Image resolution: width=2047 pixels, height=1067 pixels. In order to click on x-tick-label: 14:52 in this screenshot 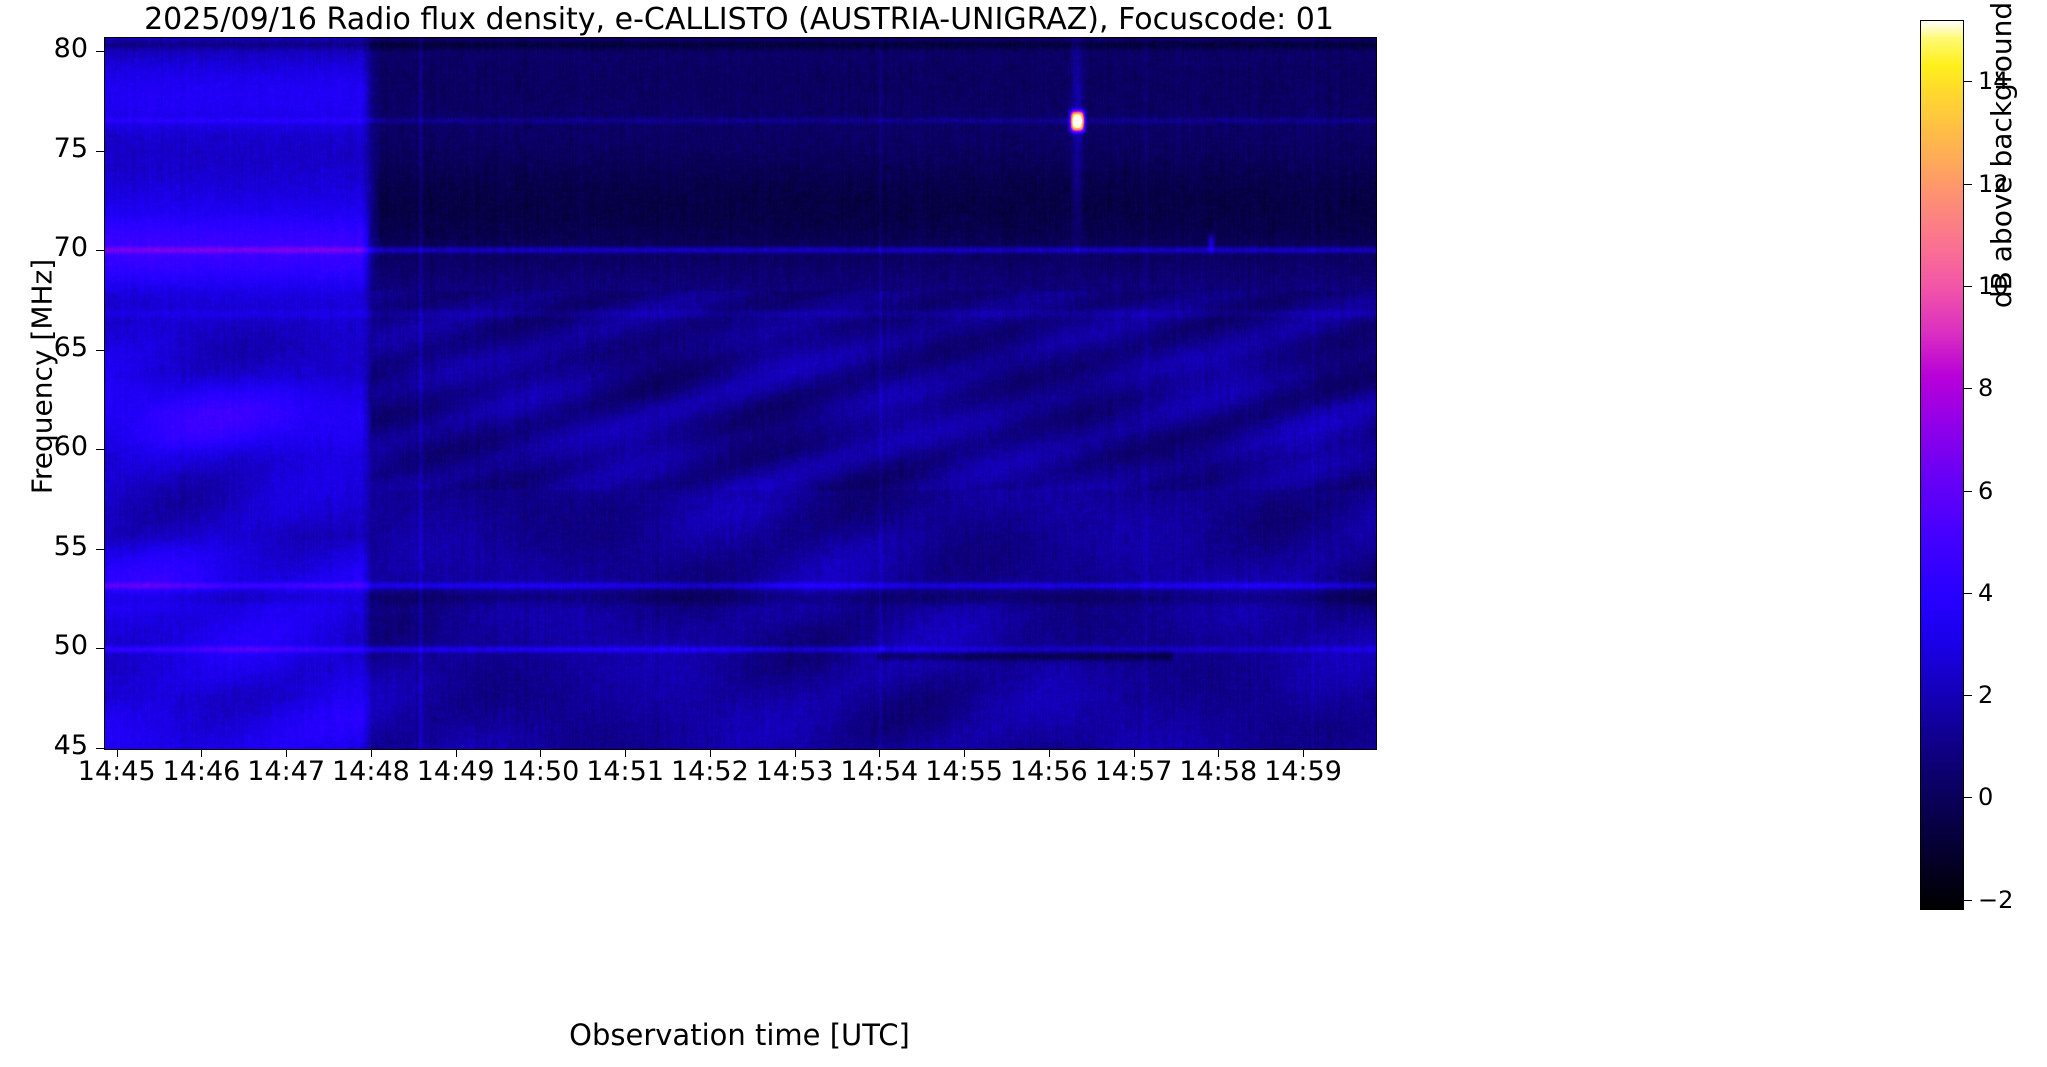, I will do `click(709, 771)`.